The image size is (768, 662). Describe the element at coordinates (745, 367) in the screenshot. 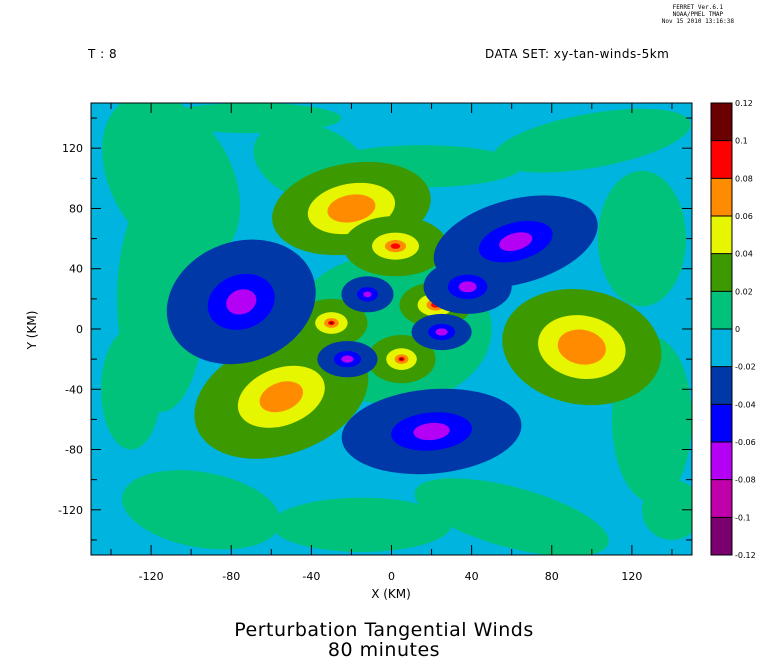

I see `colorbar-label: -0.02` at that location.